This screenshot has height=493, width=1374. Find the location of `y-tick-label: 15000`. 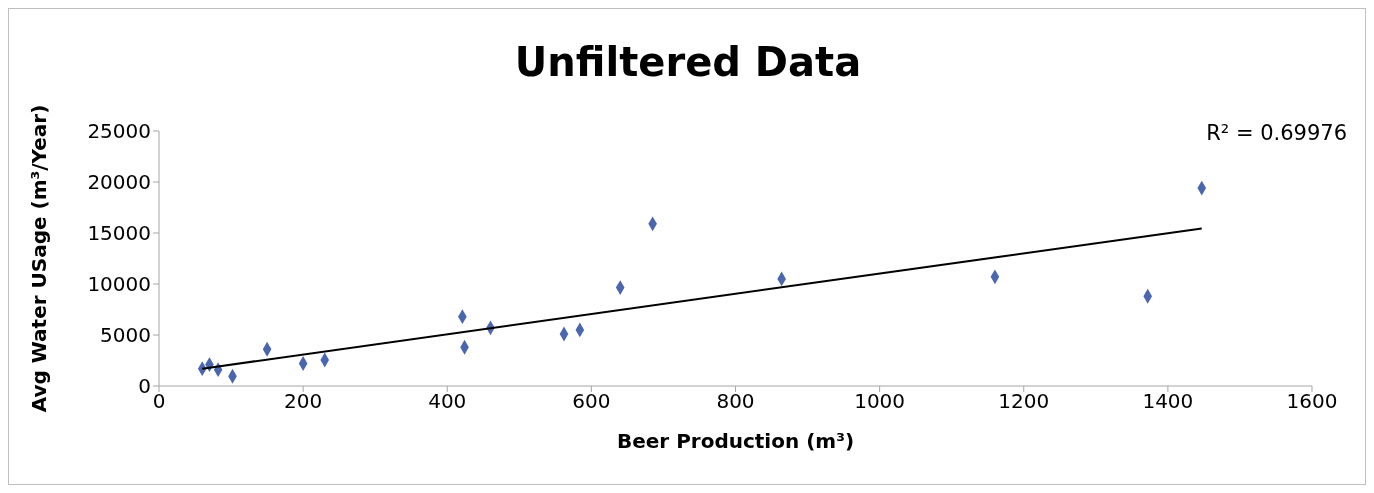

y-tick-label: 15000 is located at coordinates (119, 233).